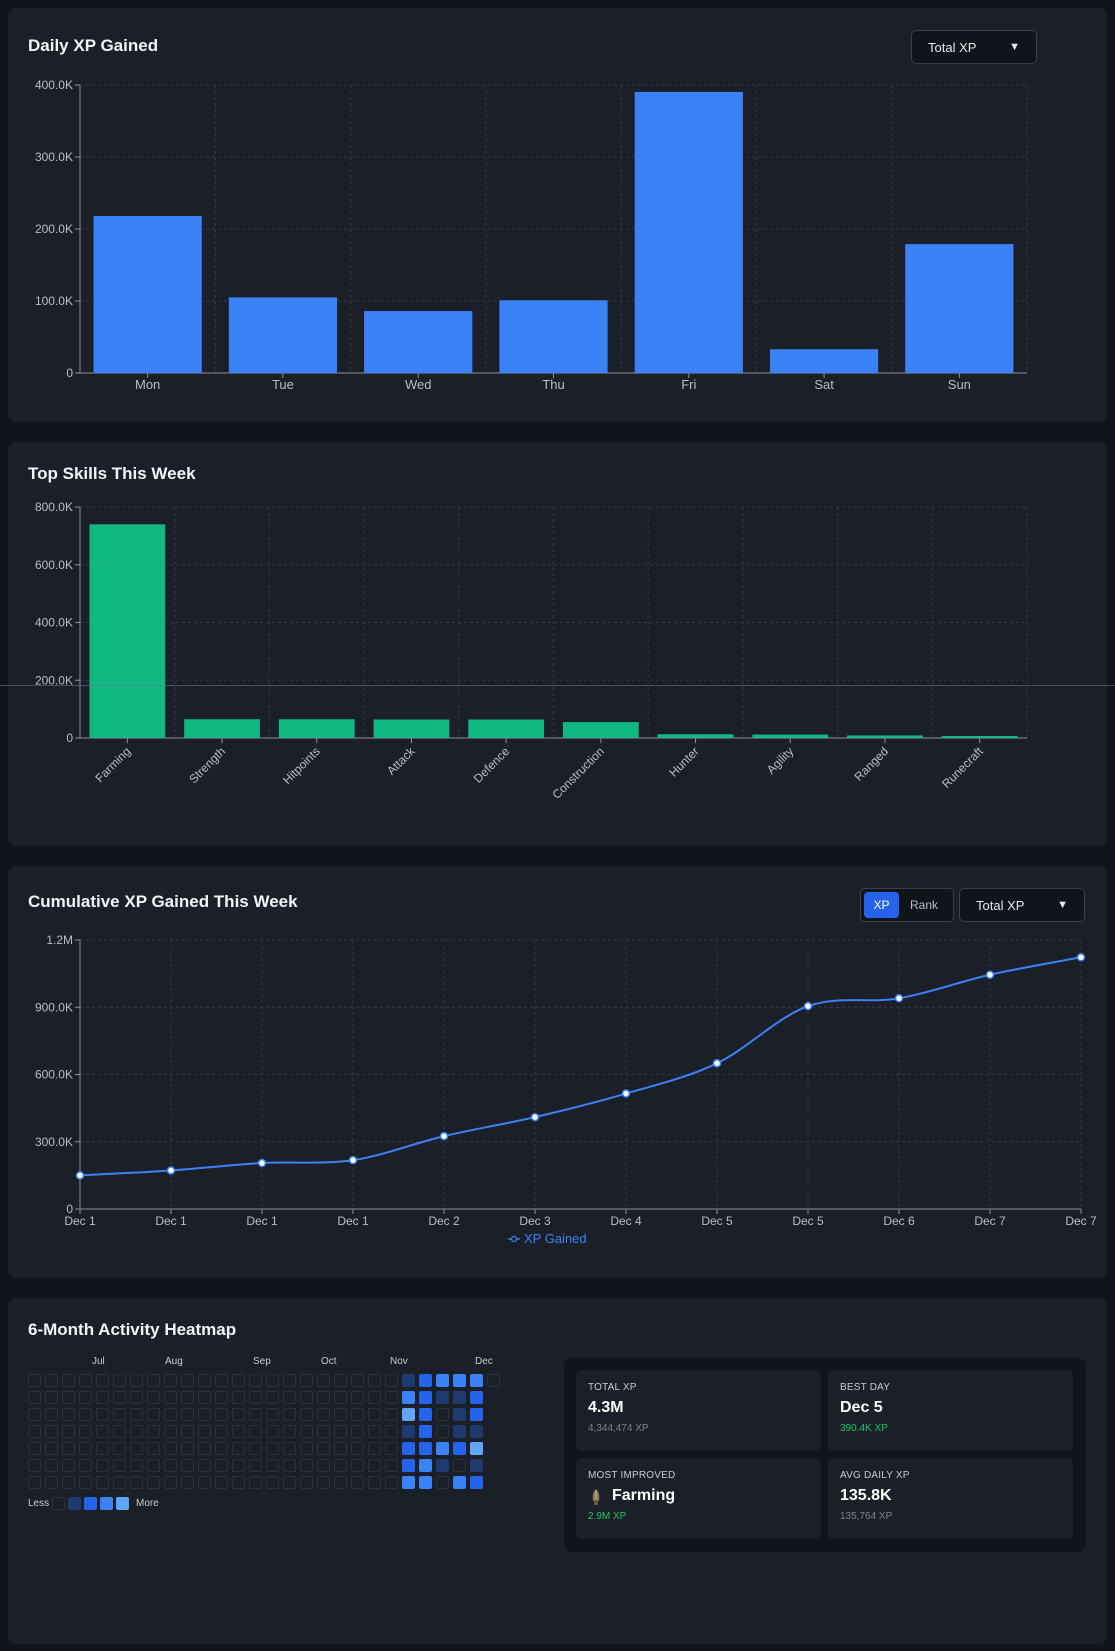 The height and width of the screenshot is (1651, 1115). I want to click on xp-rank-toggle: XP Rank, so click(907, 905).